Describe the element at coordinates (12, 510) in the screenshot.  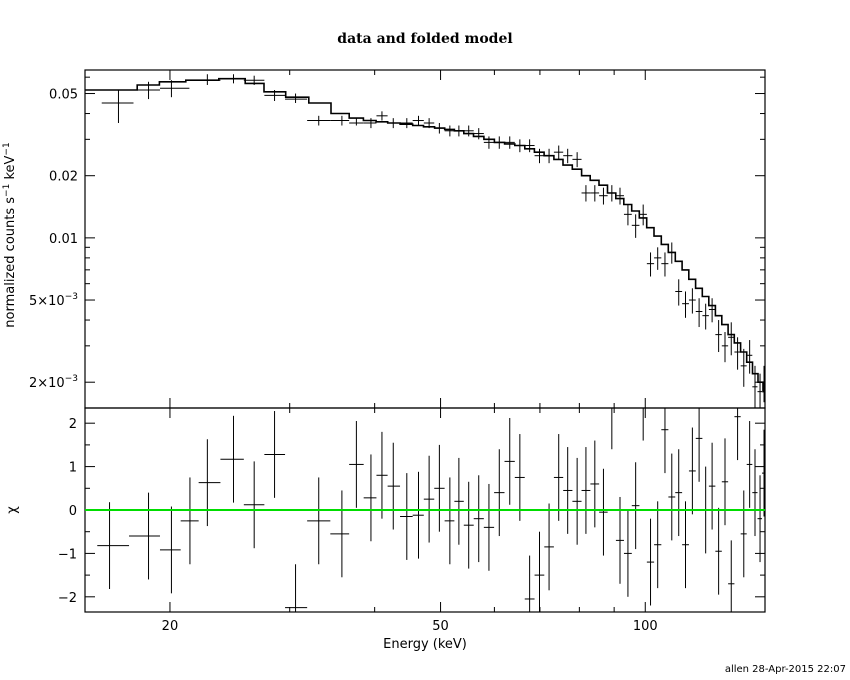
I see `bottom-y-axis-label: χ` at that location.